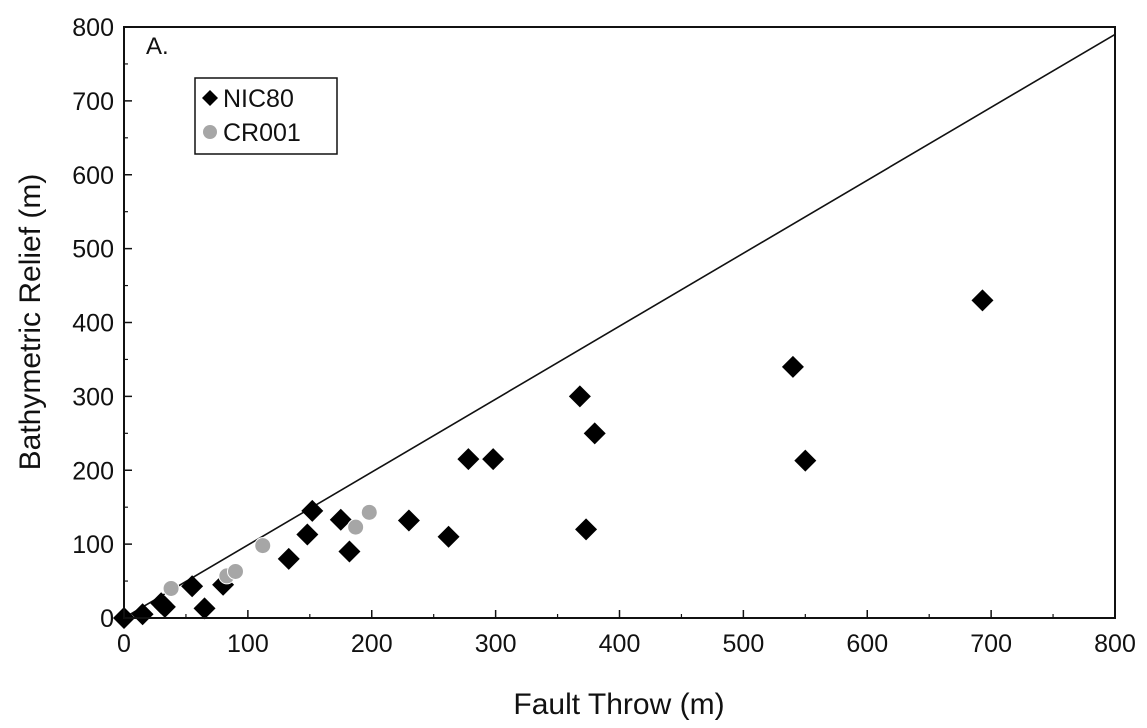 Image resolution: width=1147 pixels, height=728 pixels. I want to click on y-tick-label: 300, so click(93, 397).